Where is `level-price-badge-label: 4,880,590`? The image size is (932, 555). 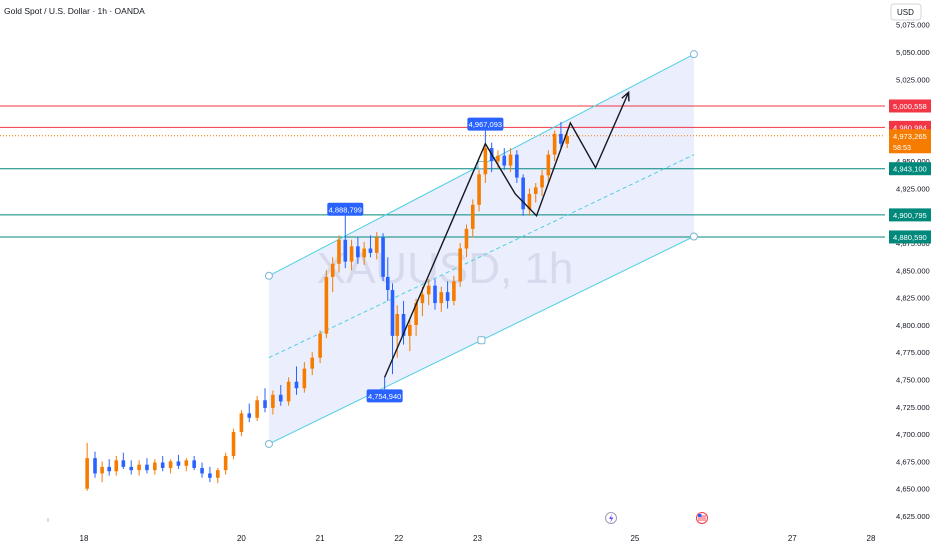
level-price-badge-label: 4,880,590 is located at coordinates (910, 237).